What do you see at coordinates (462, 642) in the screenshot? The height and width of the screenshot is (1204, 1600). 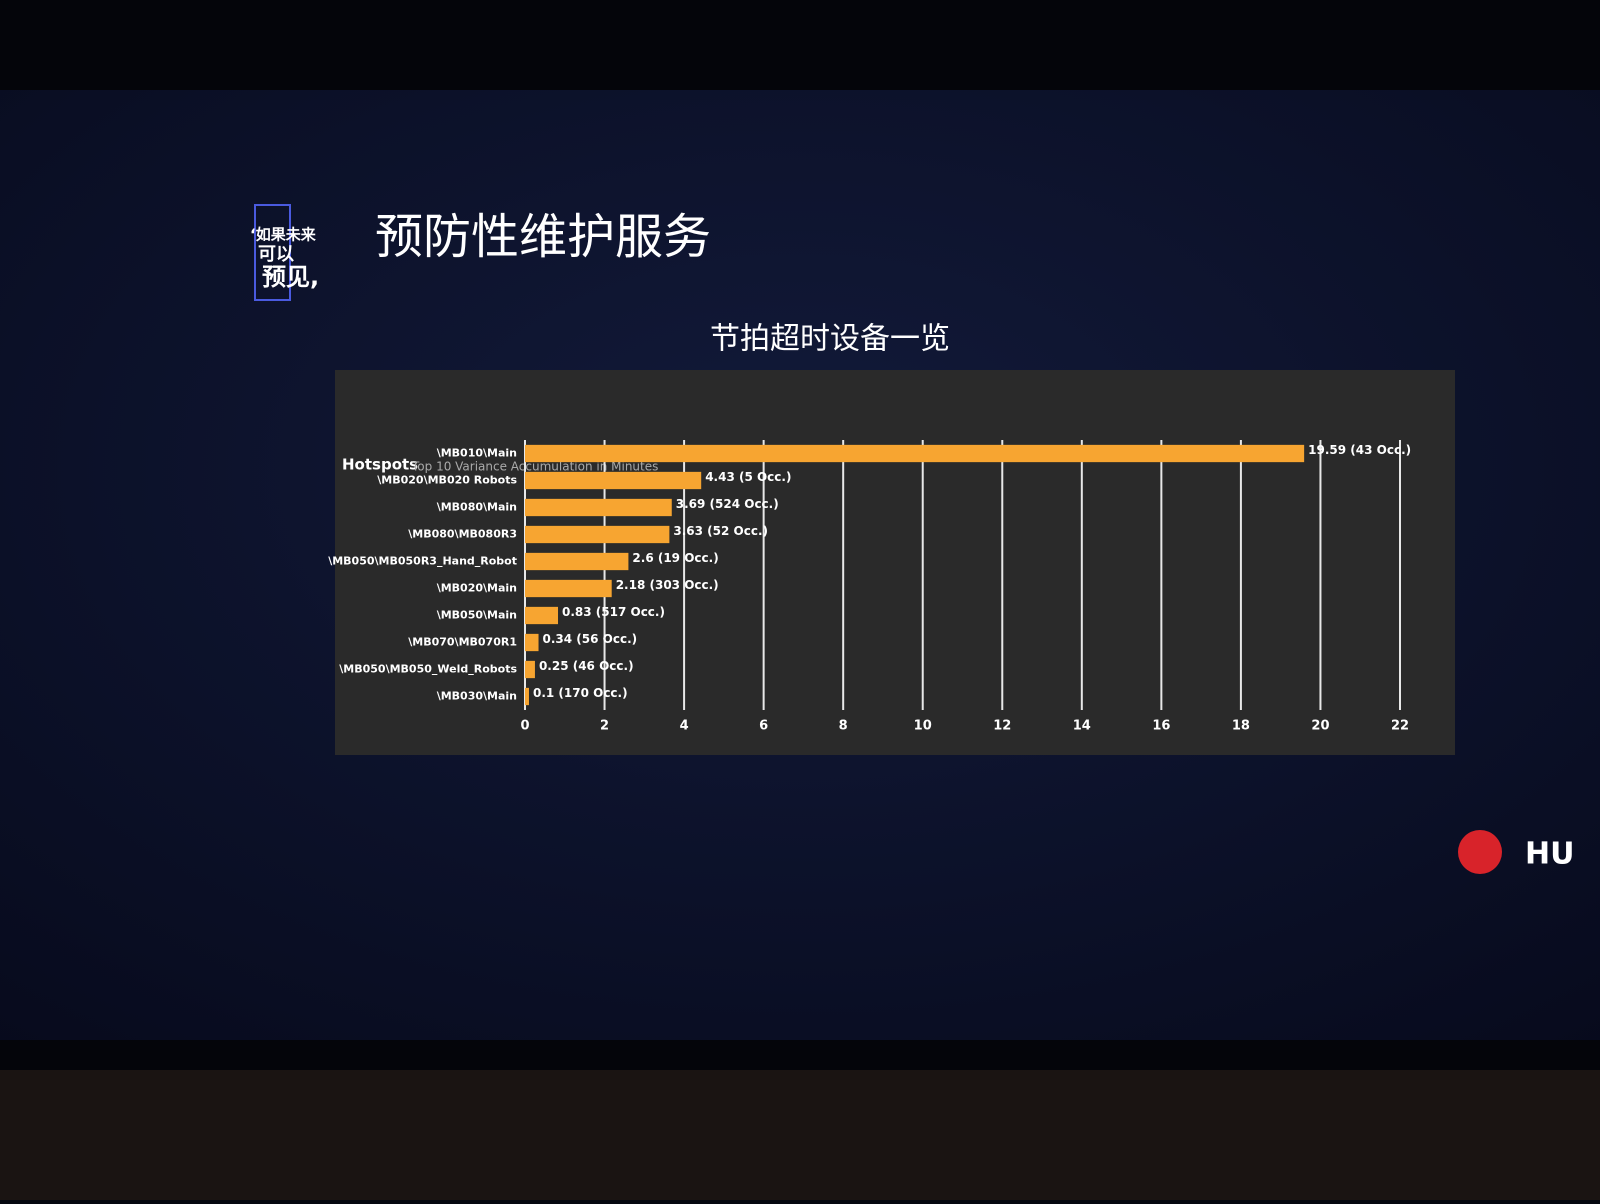 I see `y-tick-label: \MB070\MB070R1` at bounding box center [462, 642].